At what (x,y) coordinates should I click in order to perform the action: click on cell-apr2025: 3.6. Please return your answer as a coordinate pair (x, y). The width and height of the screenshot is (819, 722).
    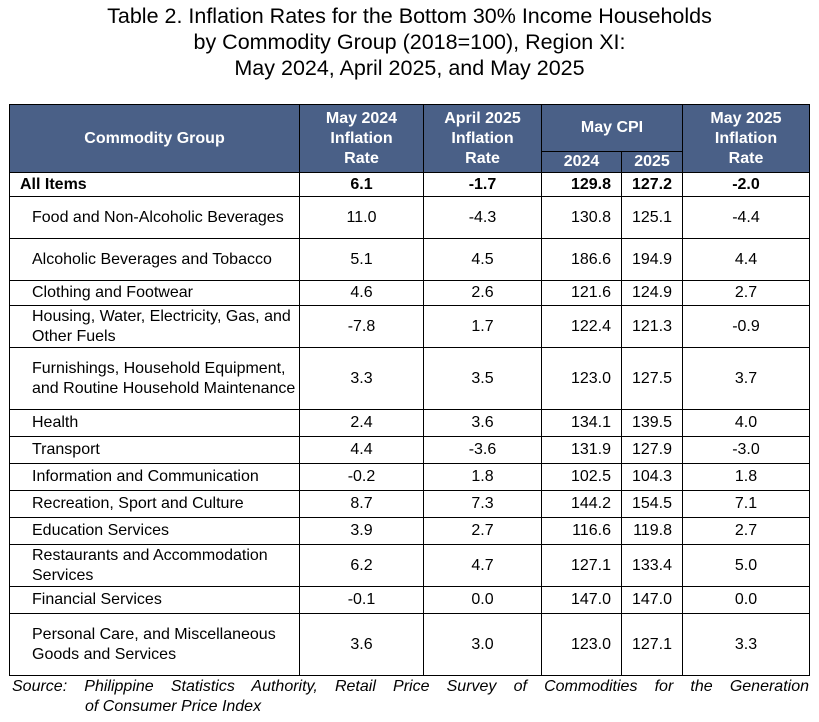
    Looking at the image, I should click on (482, 423).